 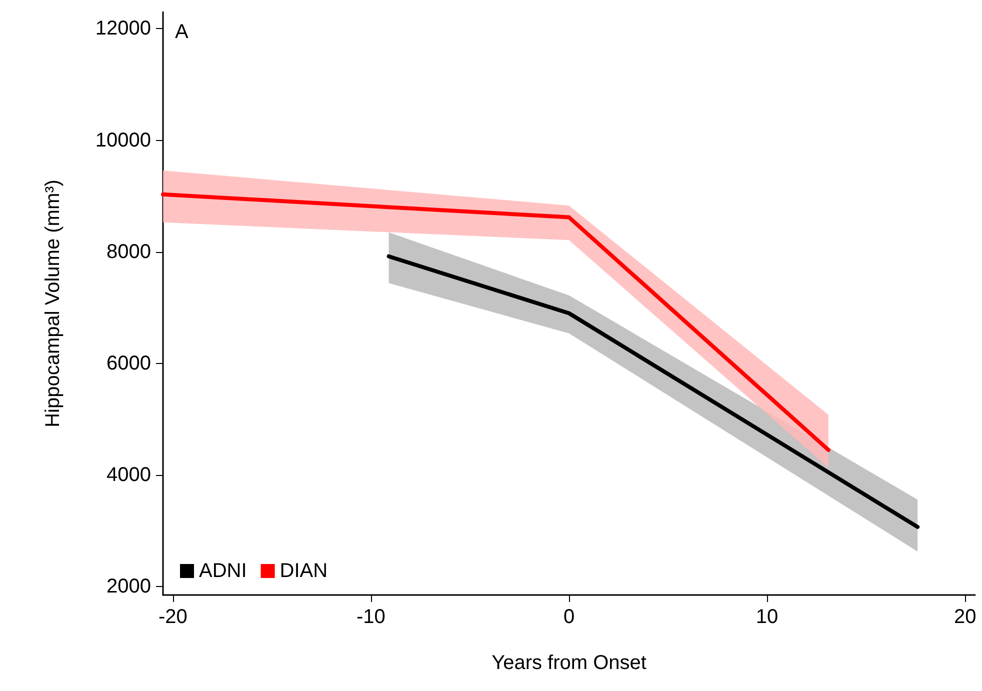 What do you see at coordinates (123, 140) in the screenshot?
I see `y-tick-label: 10000` at bounding box center [123, 140].